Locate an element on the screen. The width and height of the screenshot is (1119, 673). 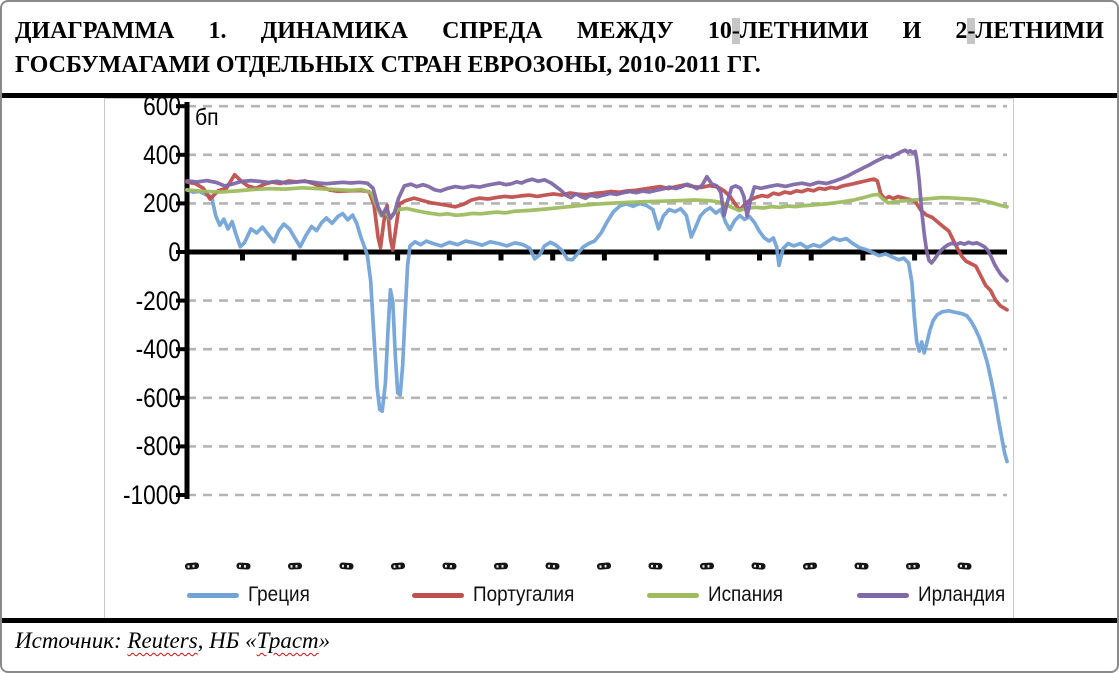
chart-legend: Греция Португалия Испания Ирландия is located at coordinates (559, 597).